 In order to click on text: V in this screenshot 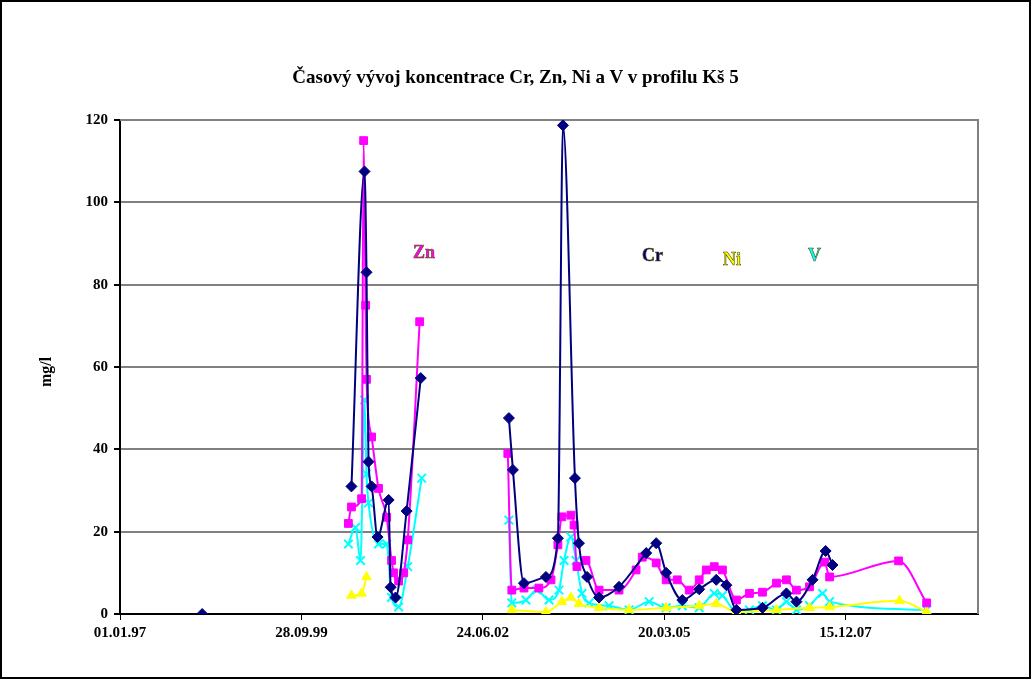, I will do `click(814, 255)`.